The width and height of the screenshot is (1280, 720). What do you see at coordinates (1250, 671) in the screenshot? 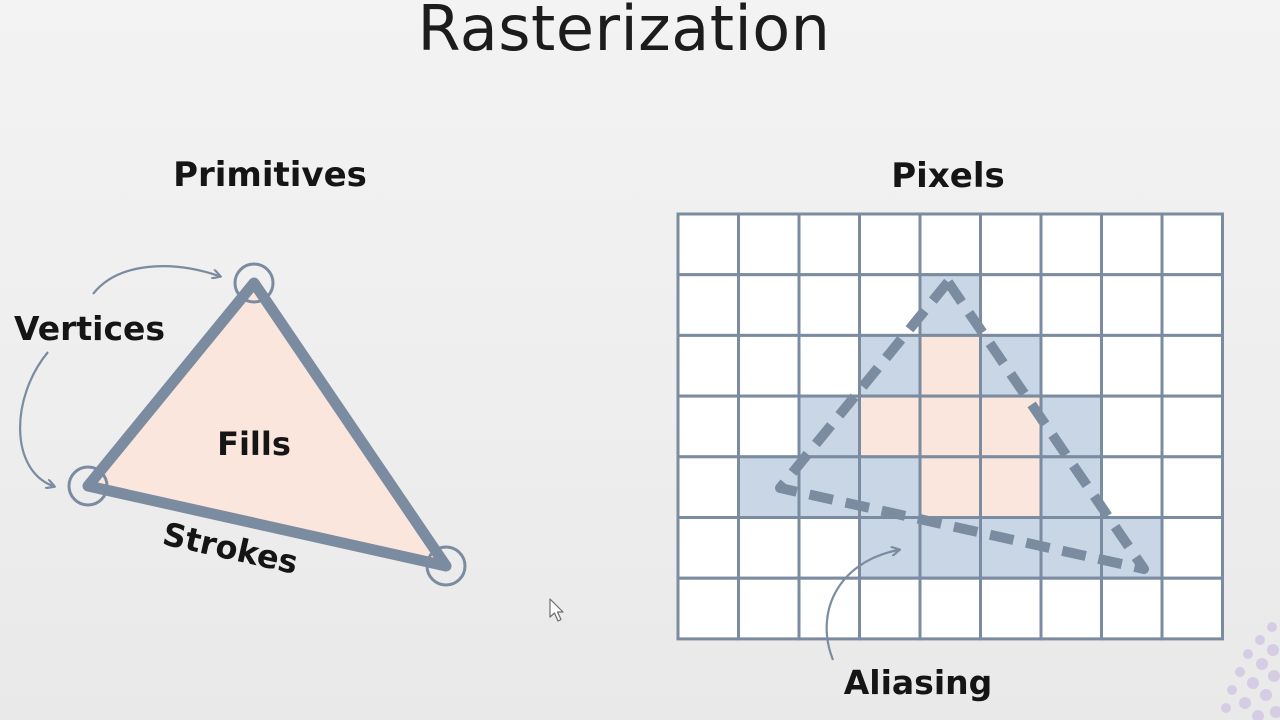
I see `decorative-dots` at bounding box center [1250, 671].